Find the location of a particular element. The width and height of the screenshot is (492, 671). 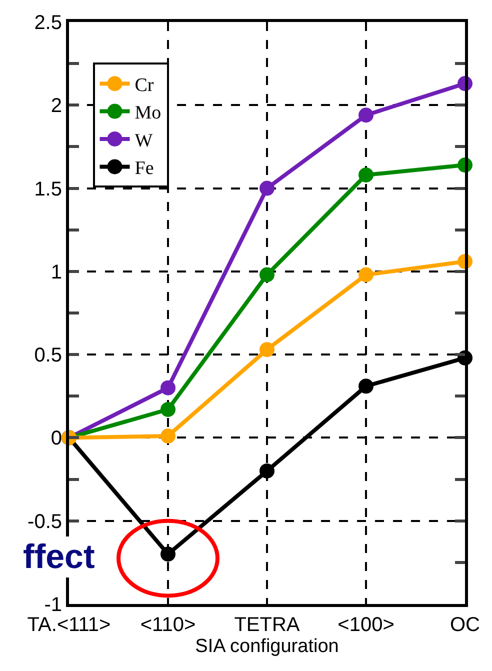

y-tick-label: 1.5 is located at coordinates (48, 189).